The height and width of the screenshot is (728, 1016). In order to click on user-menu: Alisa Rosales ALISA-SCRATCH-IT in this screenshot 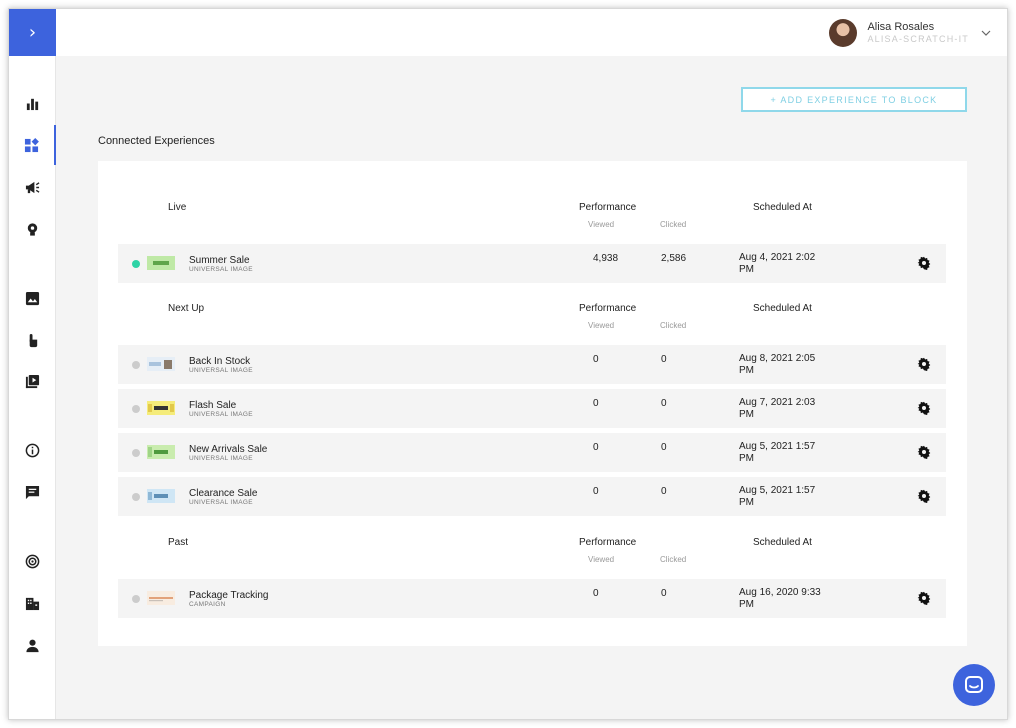, I will do `click(910, 33)`.